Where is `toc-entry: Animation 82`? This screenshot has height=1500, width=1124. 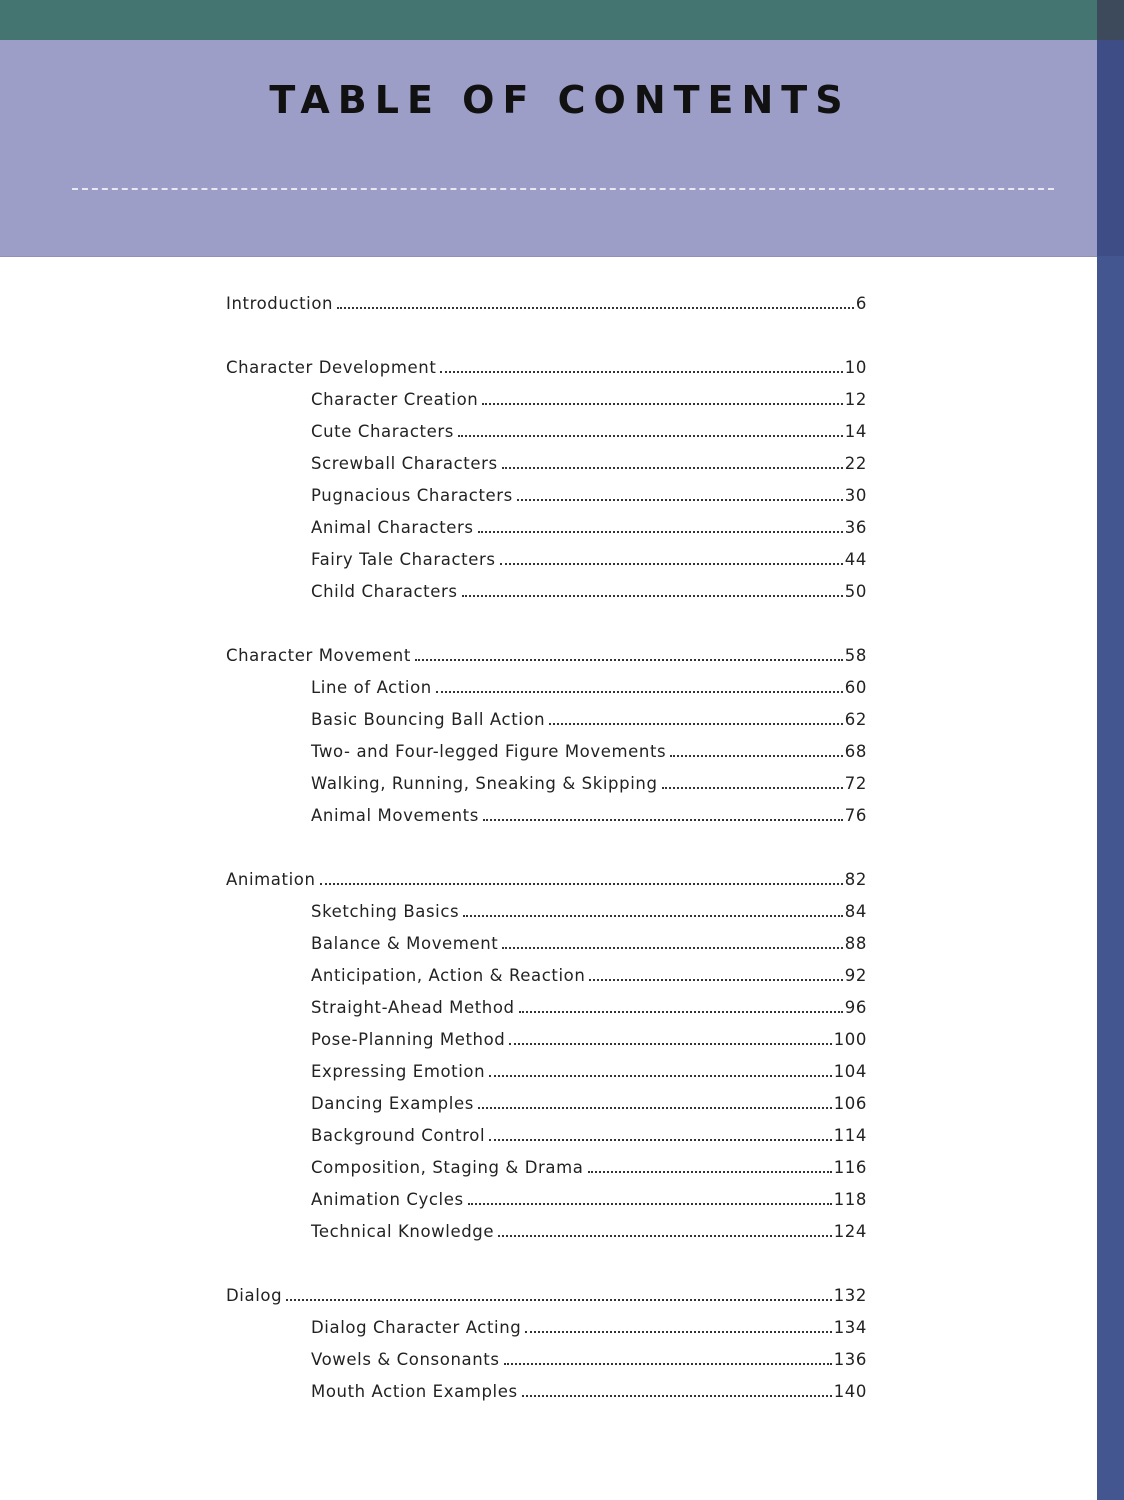
toc-entry: Animation 82 is located at coordinates (546, 886).